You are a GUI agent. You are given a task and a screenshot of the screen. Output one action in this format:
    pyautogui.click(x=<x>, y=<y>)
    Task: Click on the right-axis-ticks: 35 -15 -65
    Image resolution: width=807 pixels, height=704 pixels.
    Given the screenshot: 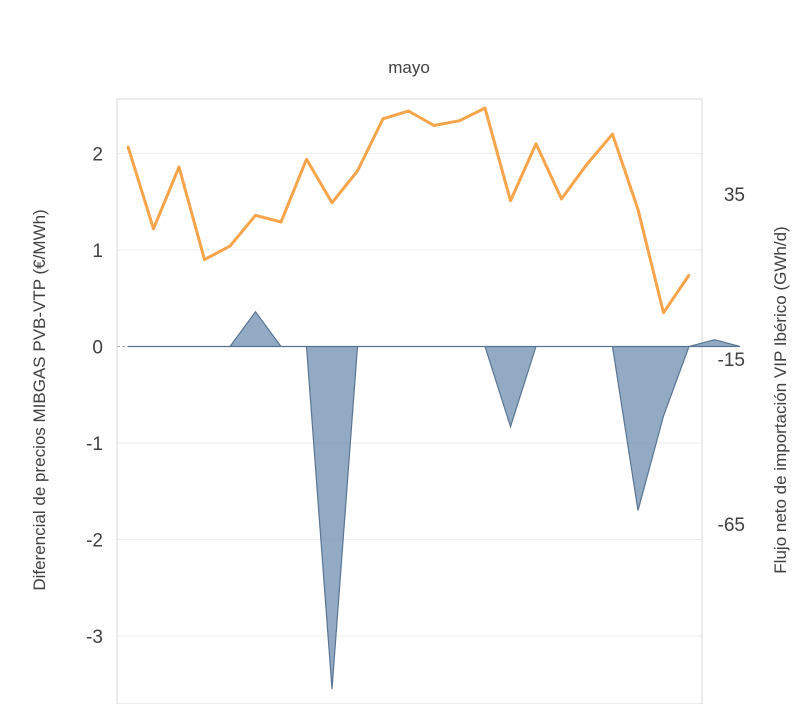 What is the action you would take?
    pyautogui.click(x=731, y=360)
    